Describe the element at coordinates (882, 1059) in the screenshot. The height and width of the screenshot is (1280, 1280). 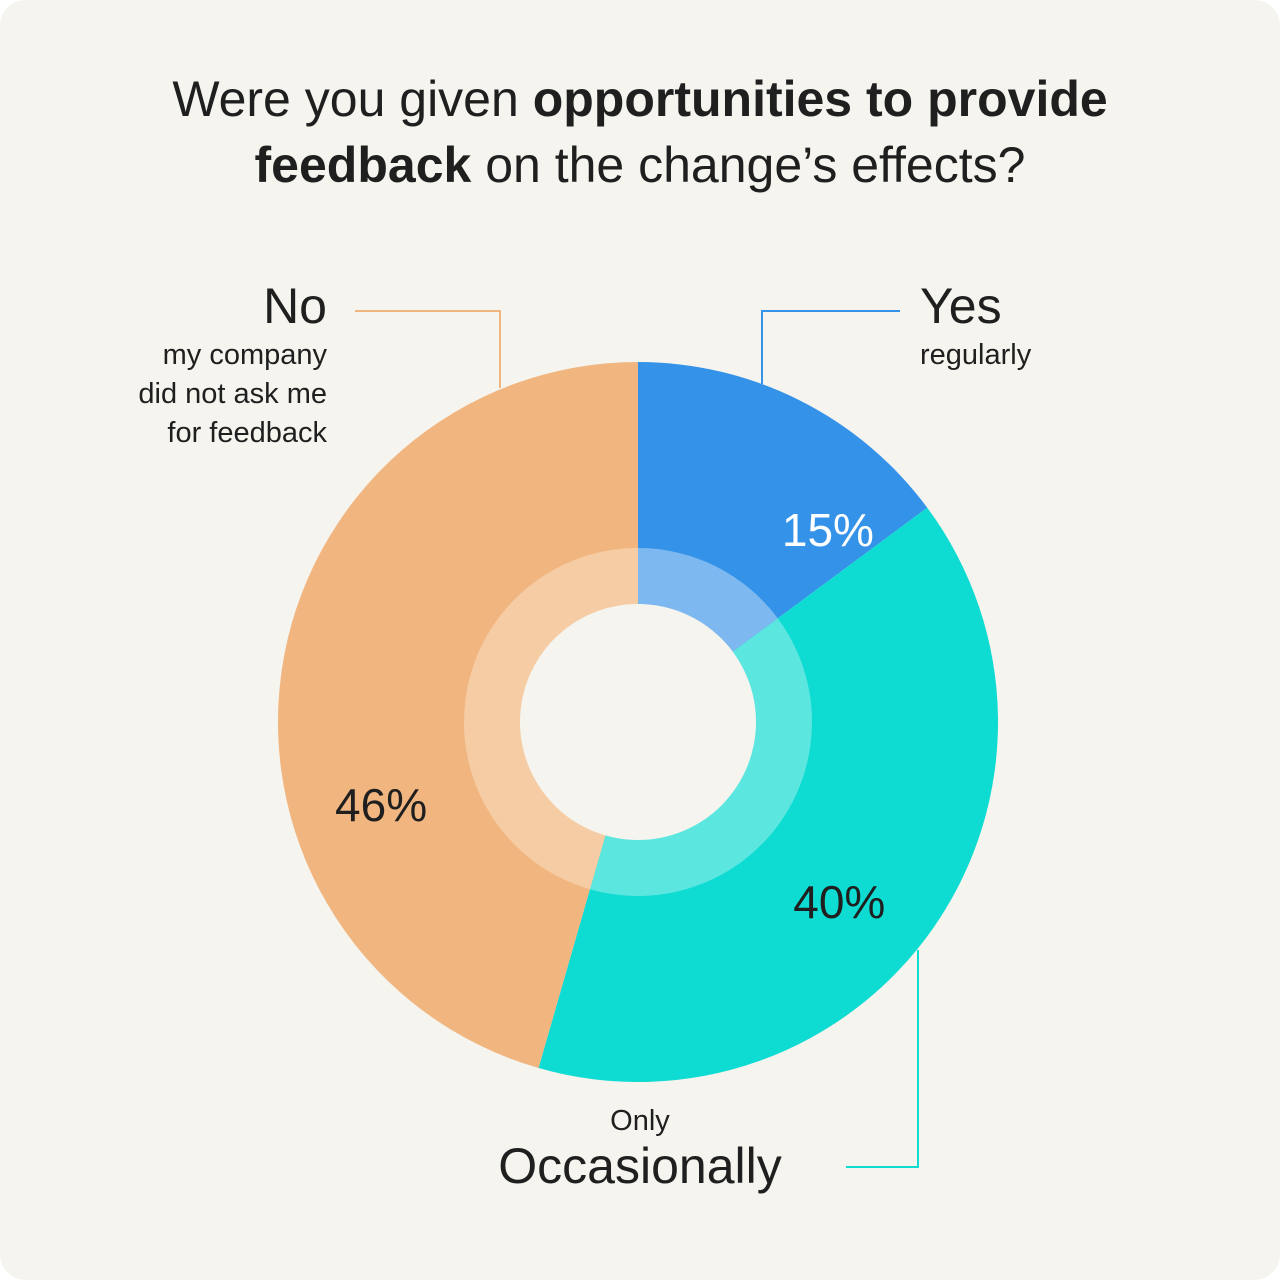
I see `leader-line-occasionally` at that location.